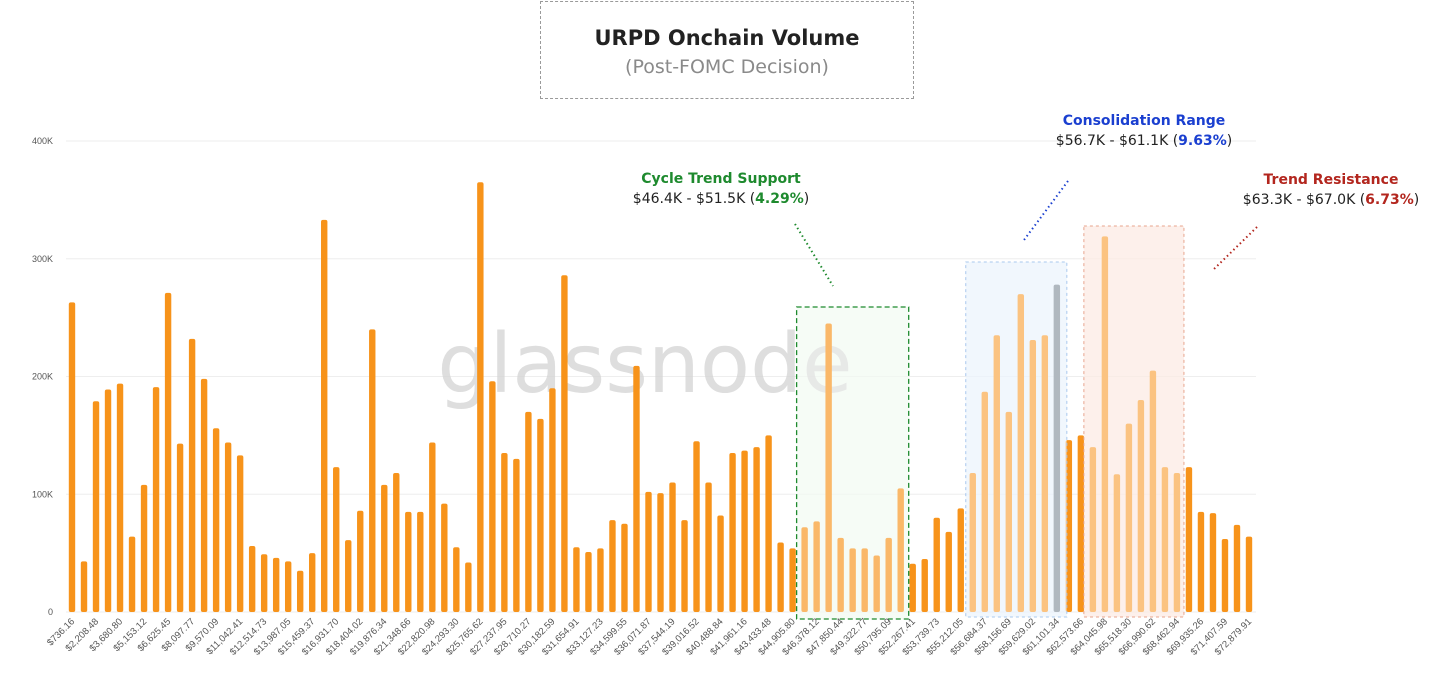 The height and width of the screenshot is (691, 1435). I want to click on y-tick-label: 300K, so click(42, 259).